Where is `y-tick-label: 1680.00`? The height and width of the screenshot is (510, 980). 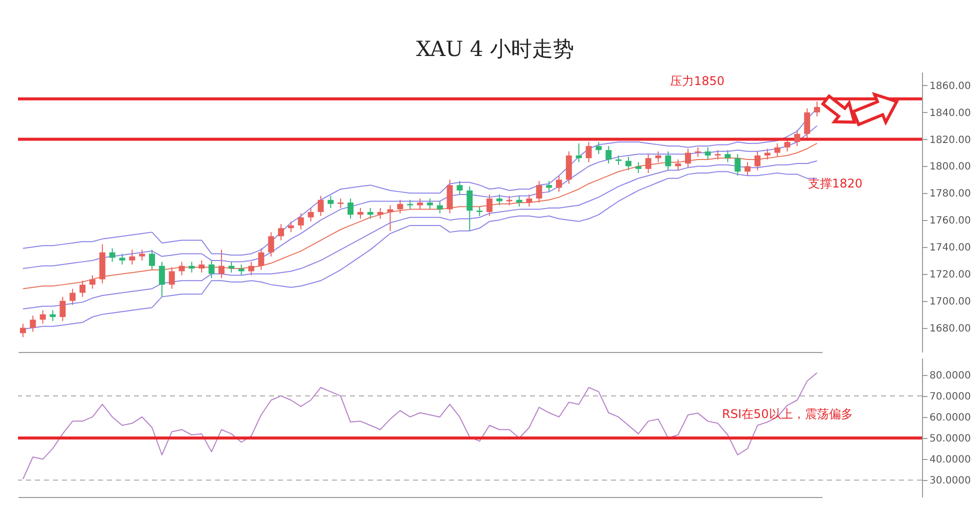
y-tick-label: 1680.00 is located at coordinates (950, 328).